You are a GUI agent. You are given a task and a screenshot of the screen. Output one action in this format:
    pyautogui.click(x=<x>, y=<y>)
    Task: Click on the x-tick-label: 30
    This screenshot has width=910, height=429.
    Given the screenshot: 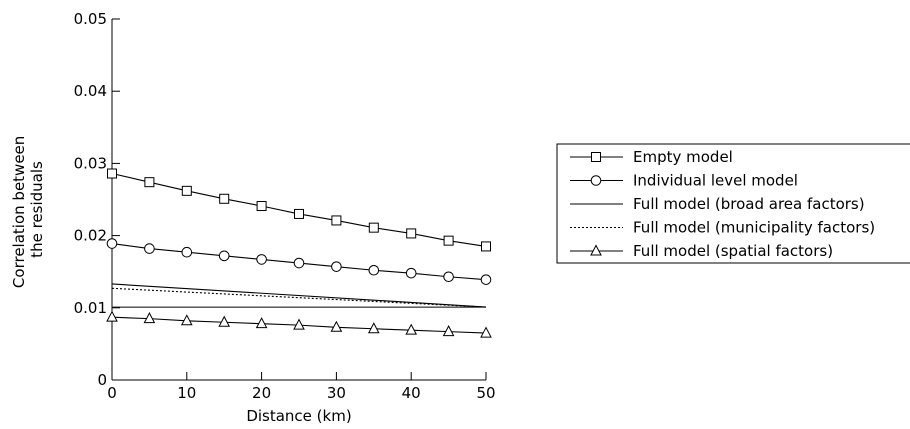 What is the action you would take?
    pyautogui.click(x=336, y=393)
    